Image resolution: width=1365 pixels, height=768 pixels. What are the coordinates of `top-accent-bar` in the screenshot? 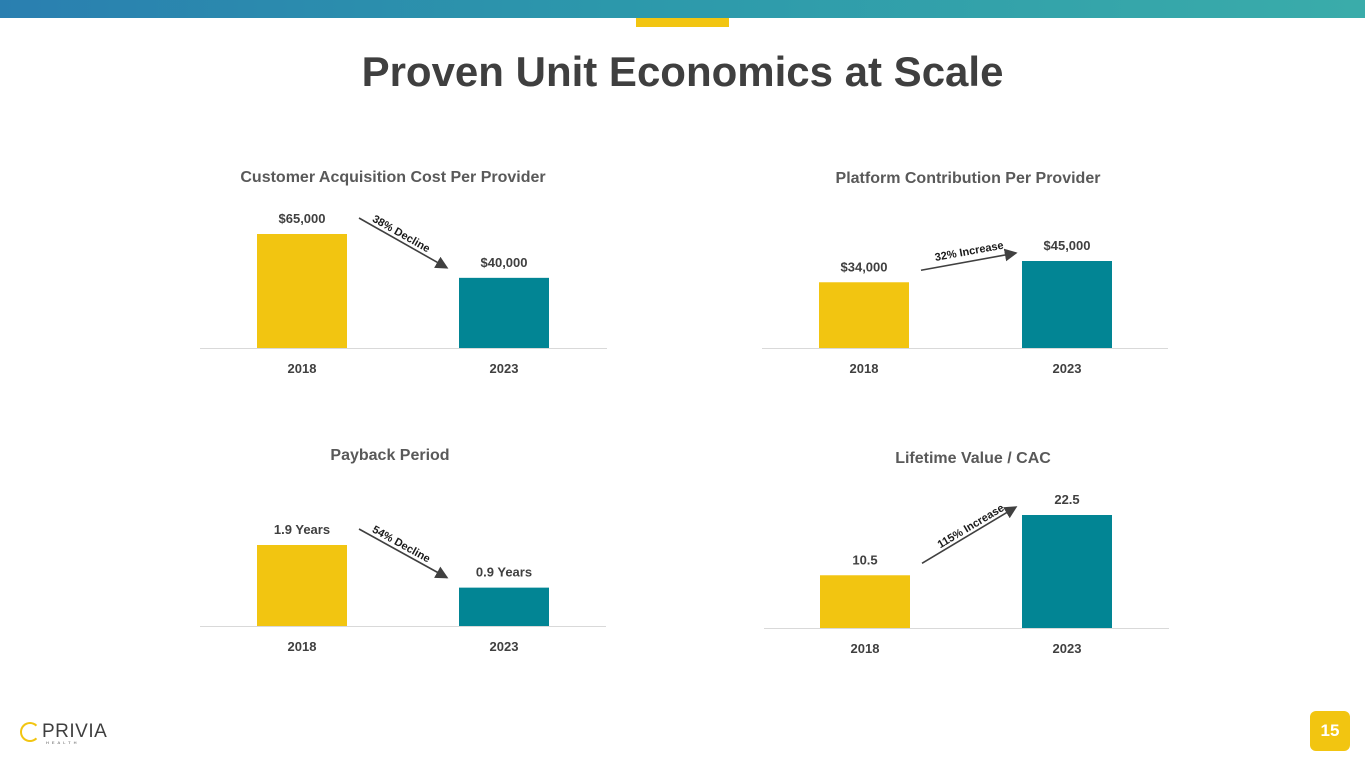 It's located at (682, 22).